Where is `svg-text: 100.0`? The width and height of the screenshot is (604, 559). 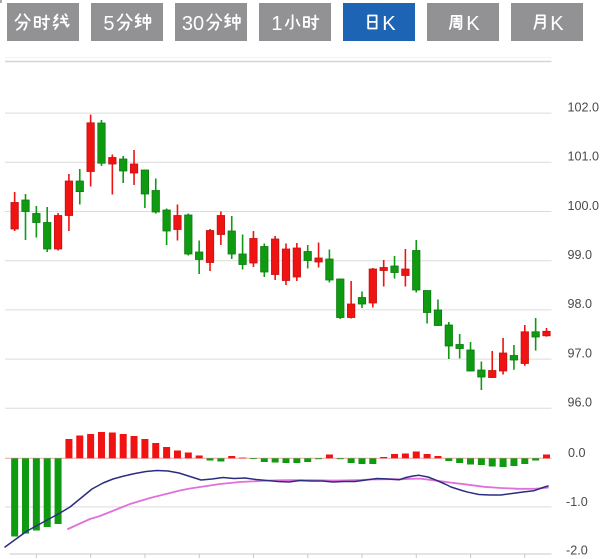
svg-text: 100.0 is located at coordinates (584, 206).